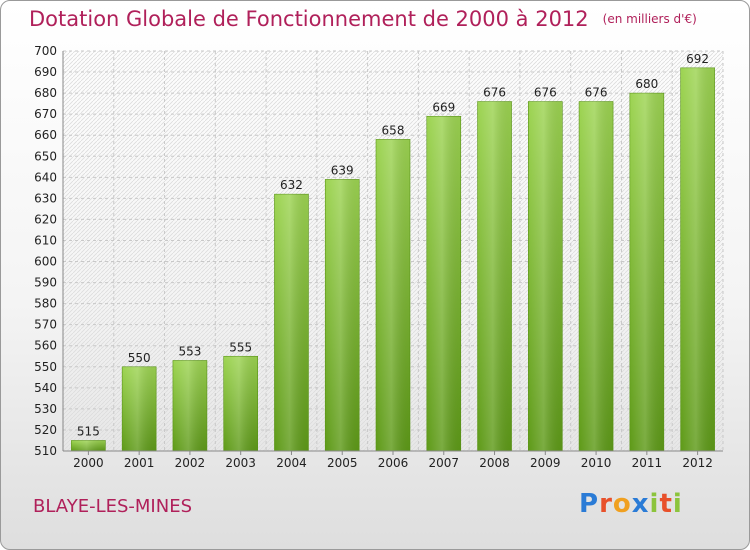 The width and height of the screenshot is (750, 550). I want to click on x-tick-label: 2006, so click(393, 463).